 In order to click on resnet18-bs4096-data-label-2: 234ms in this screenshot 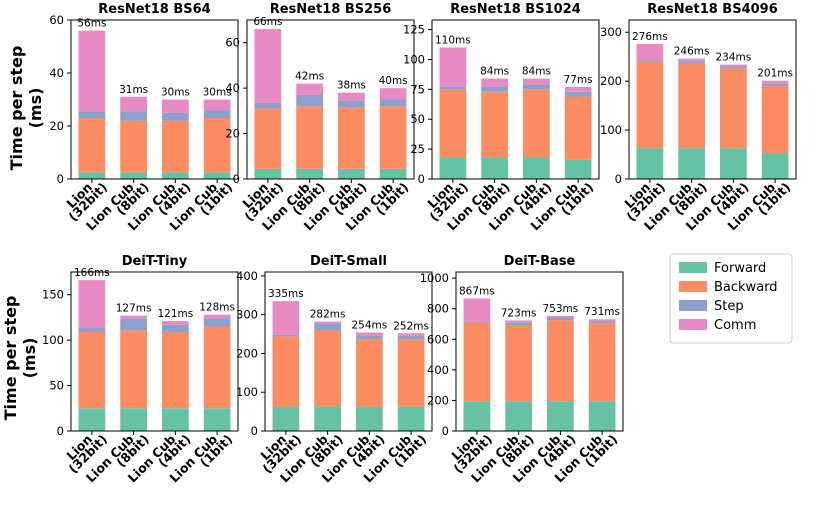, I will do `click(734, 58)`.